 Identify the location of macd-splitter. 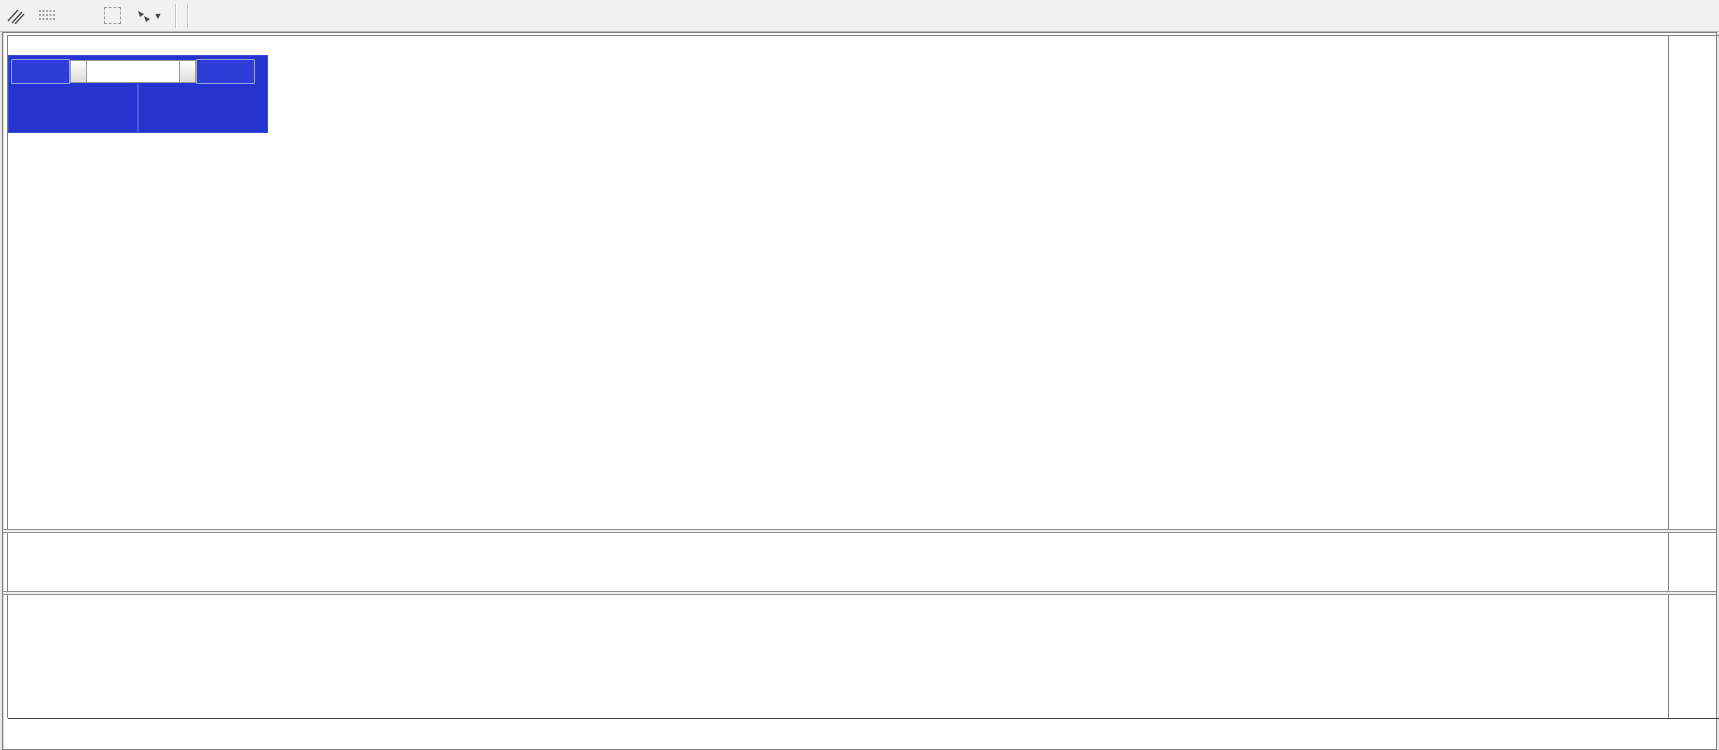
(859, 531).